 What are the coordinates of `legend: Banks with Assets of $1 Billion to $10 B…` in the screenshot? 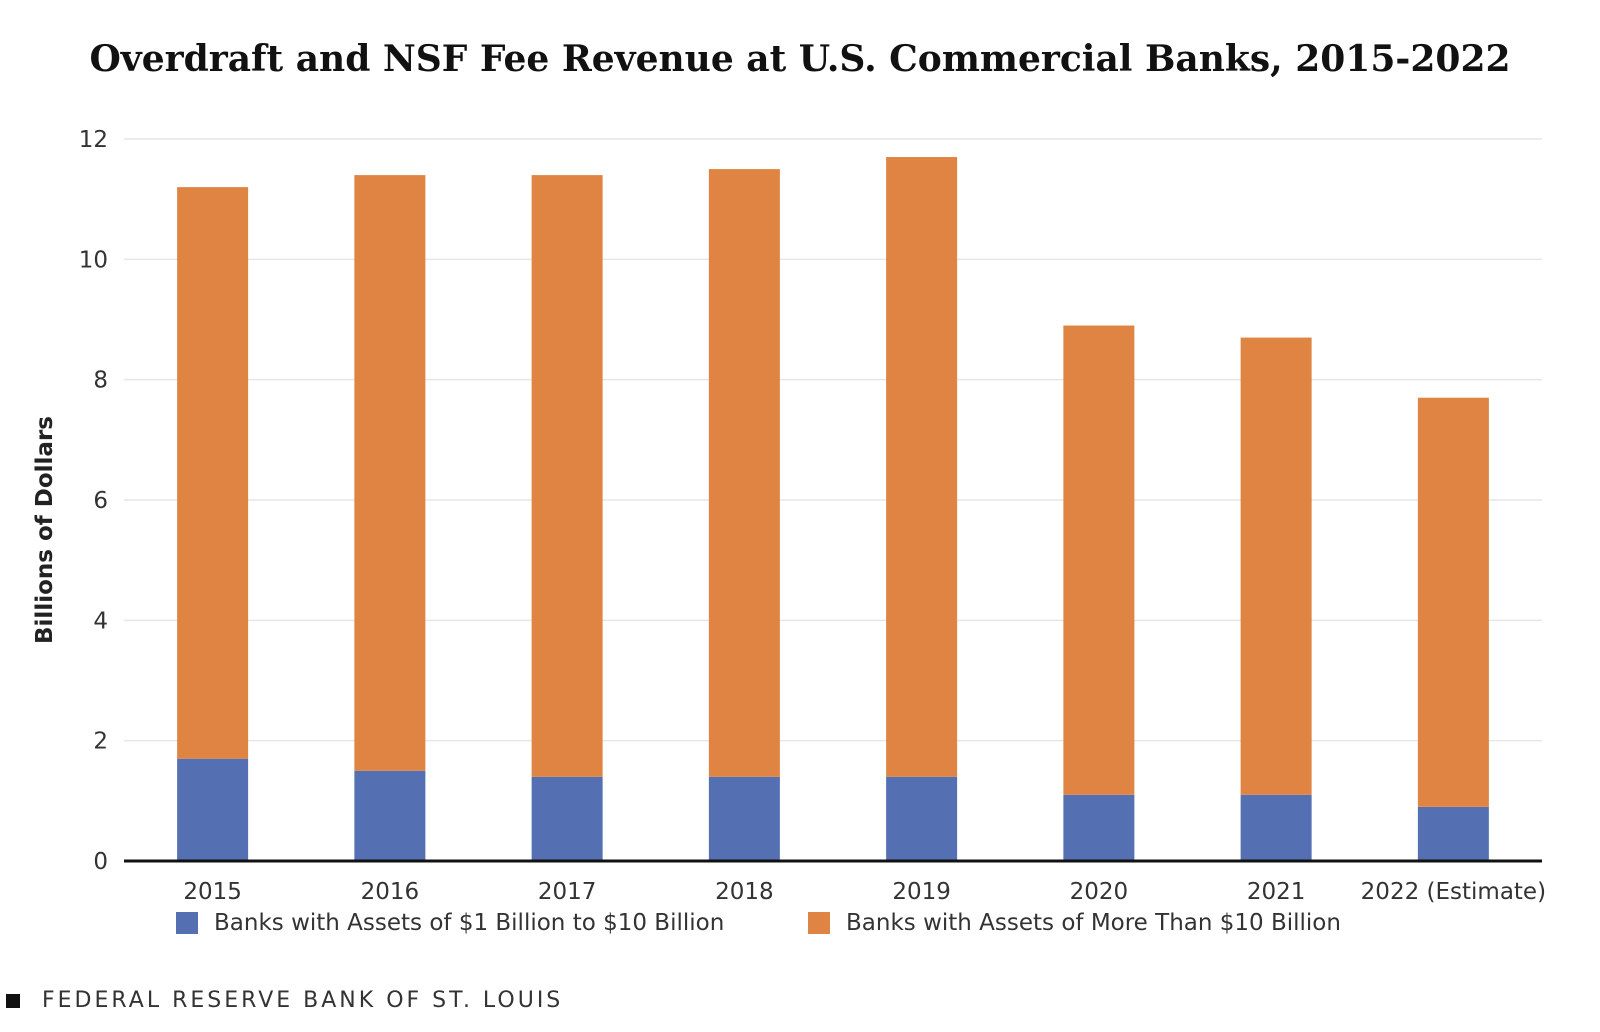 It's located at (800, 930).